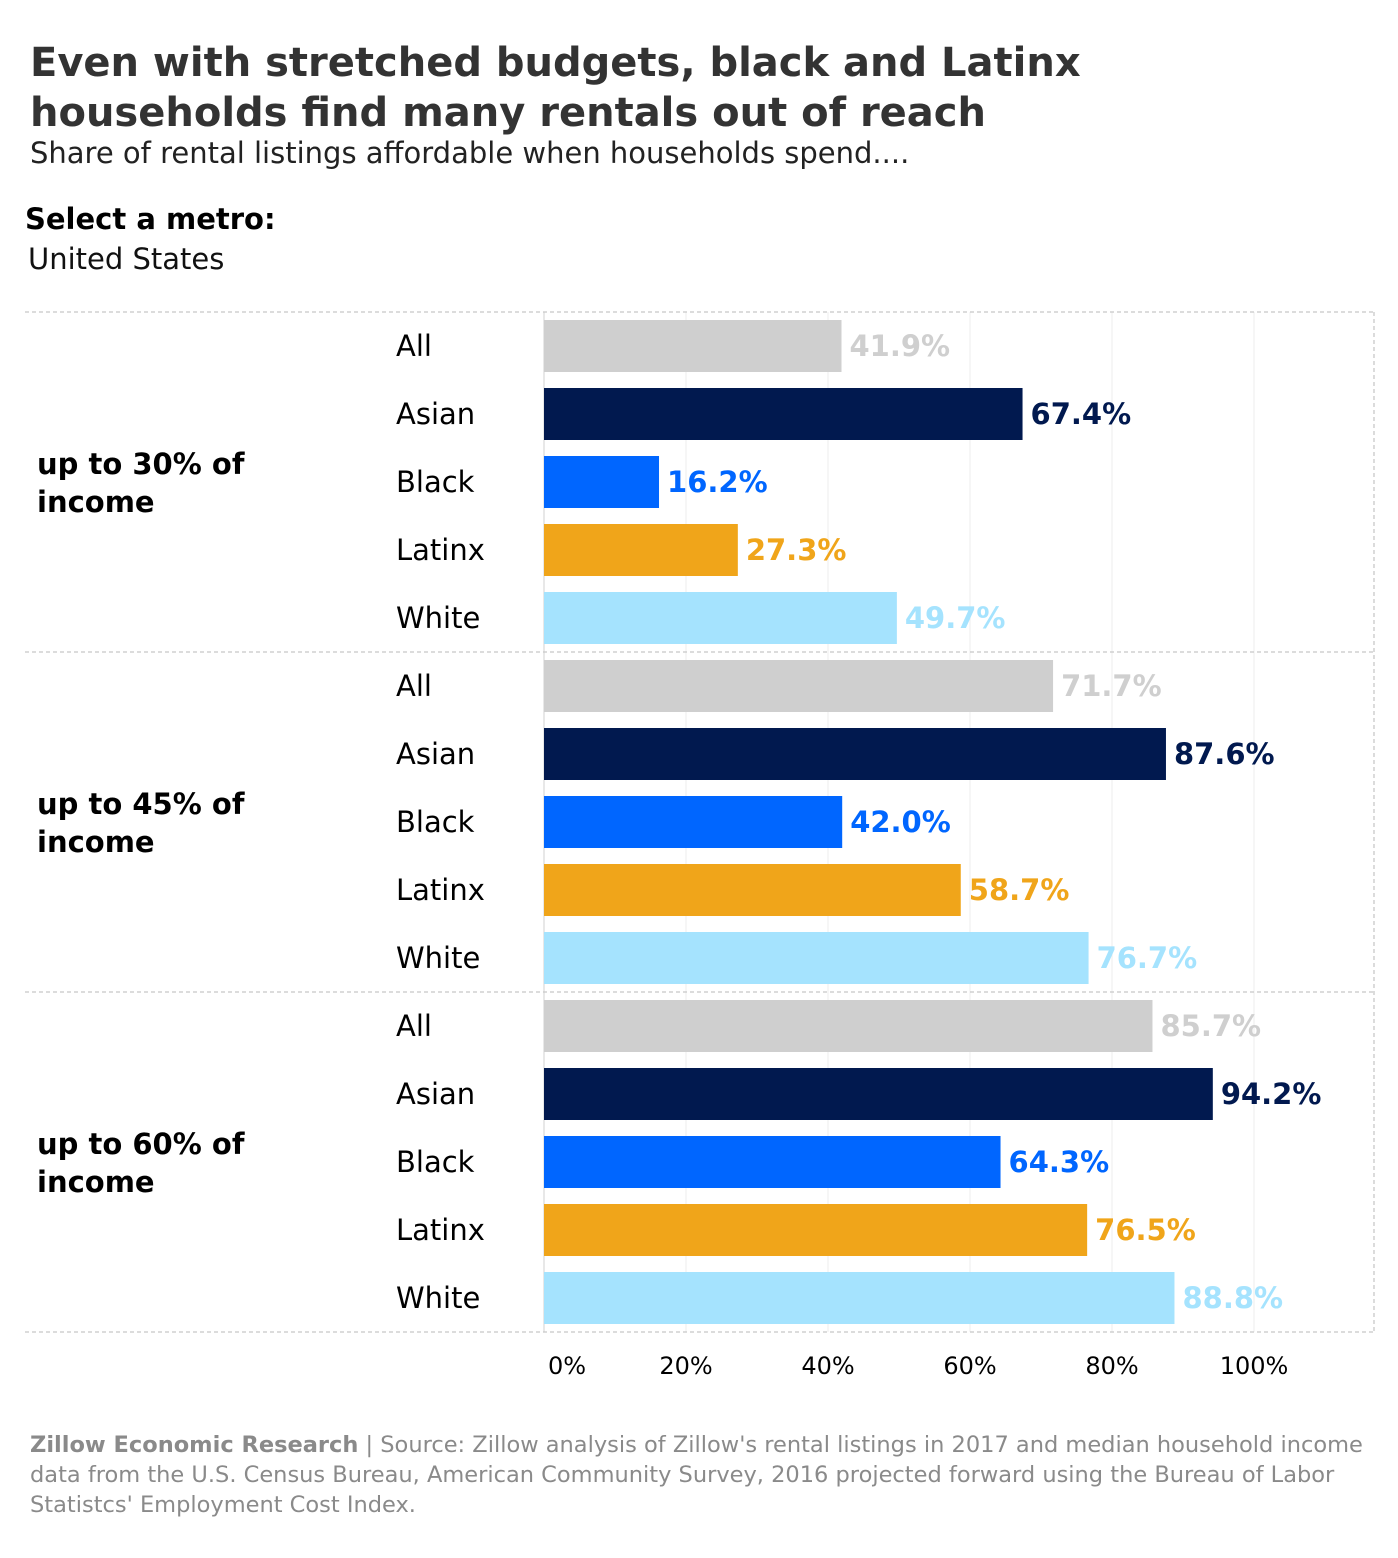 The width and height of the screenshot is (1398, 1558). What do you see at coordinates (969, 1366) in the screenshot?
I see `x-tick-label: 60%` at bounding box center [969, 1366].